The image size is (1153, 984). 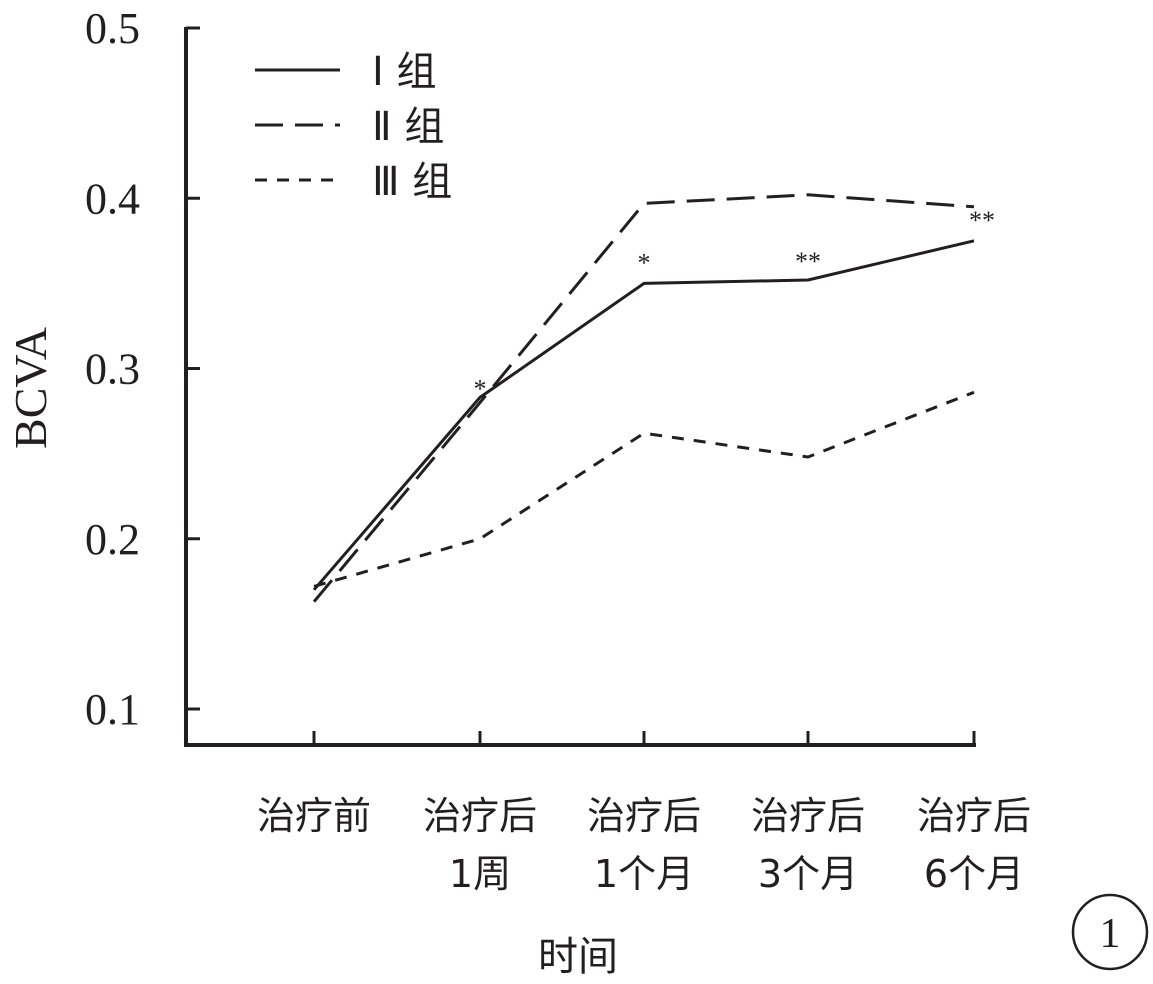 What do you see at coordinates (30, 388) in the screenshot?
I see `y-axis-label: BCVA` at bounding box center [30, 388].